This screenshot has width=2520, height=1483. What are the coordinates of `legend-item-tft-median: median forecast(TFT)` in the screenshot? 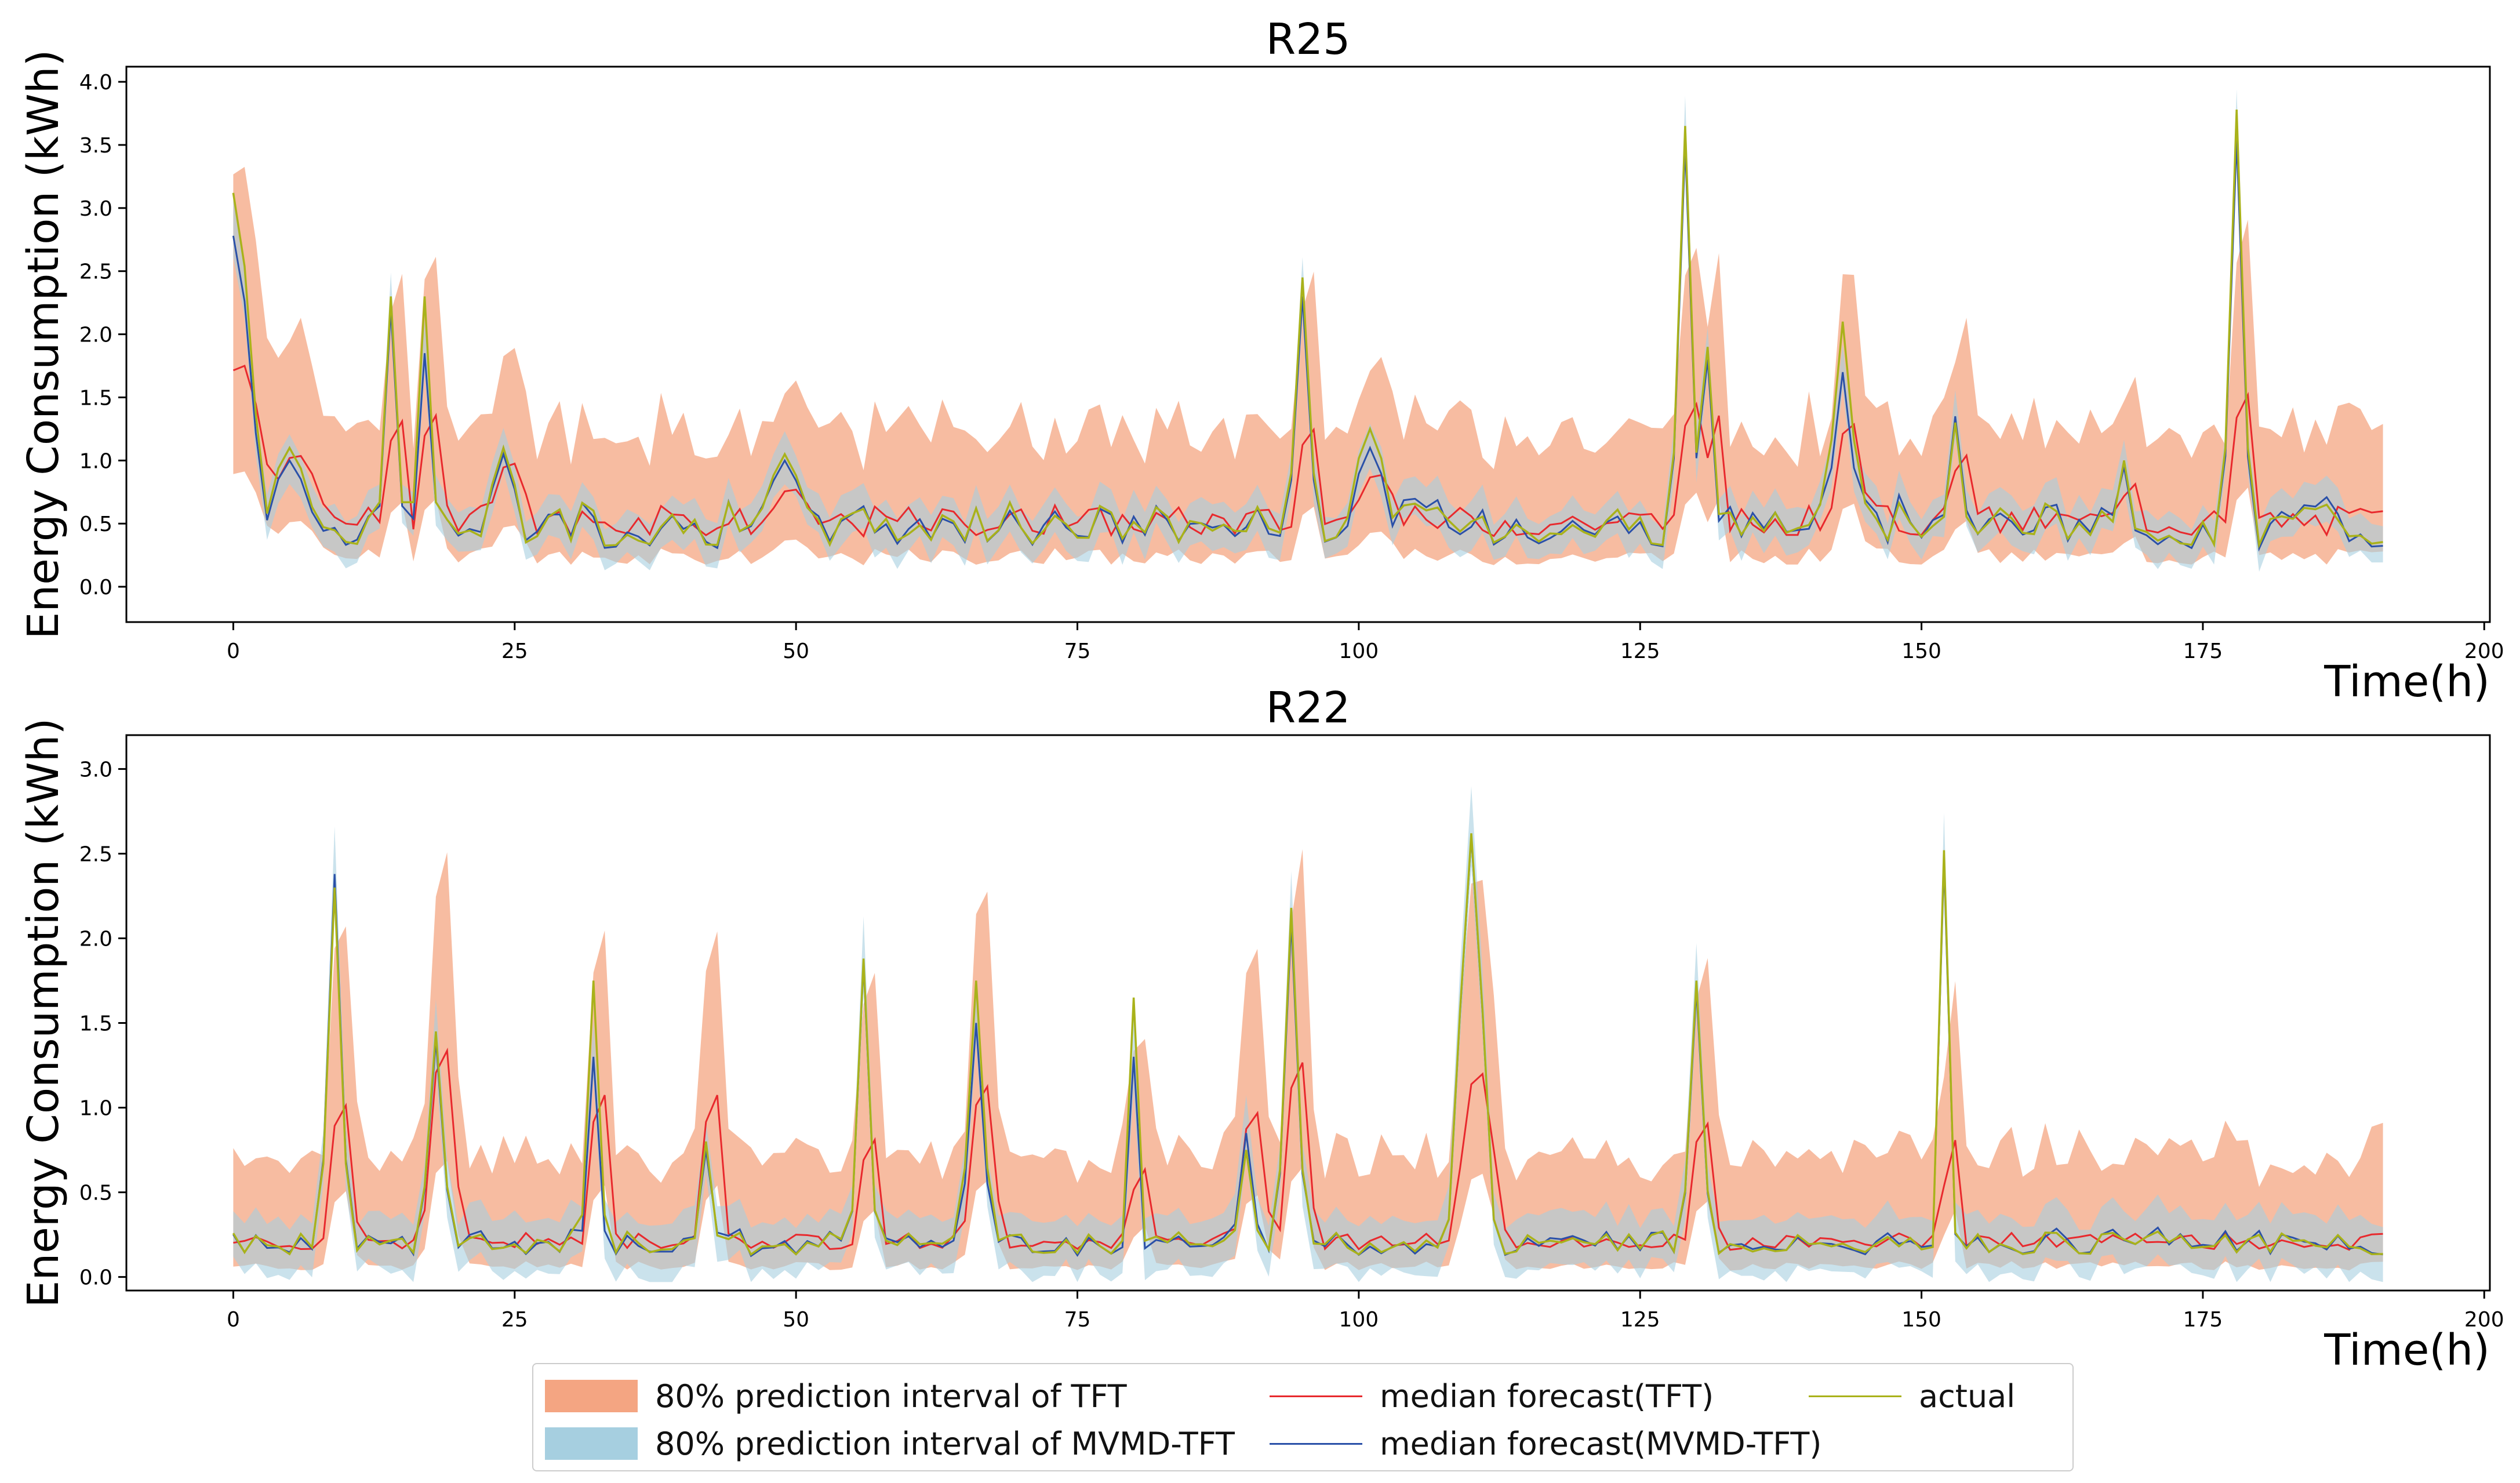 It's located at (1492, 1396).